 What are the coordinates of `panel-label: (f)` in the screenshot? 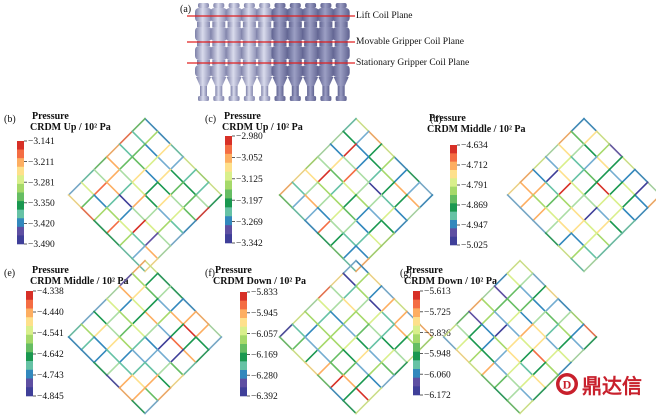 It's located at (210, 273).